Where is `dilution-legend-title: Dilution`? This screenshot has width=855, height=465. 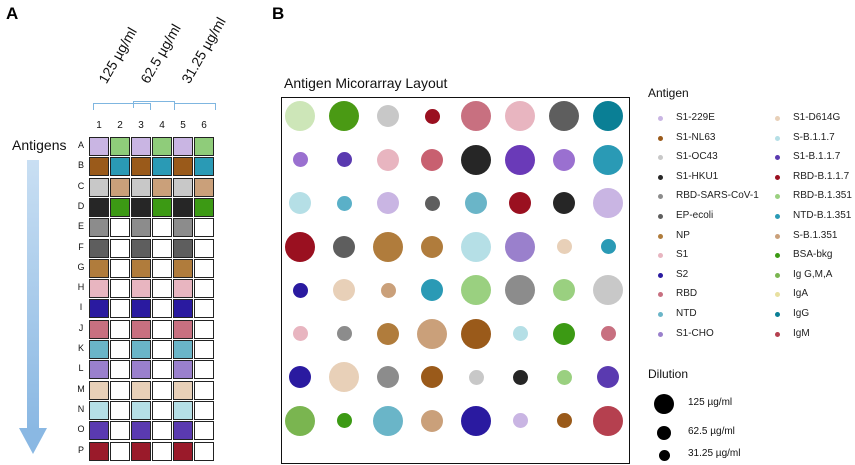
dilution-legend-title: Dilution is located at coordinates (668, 374).